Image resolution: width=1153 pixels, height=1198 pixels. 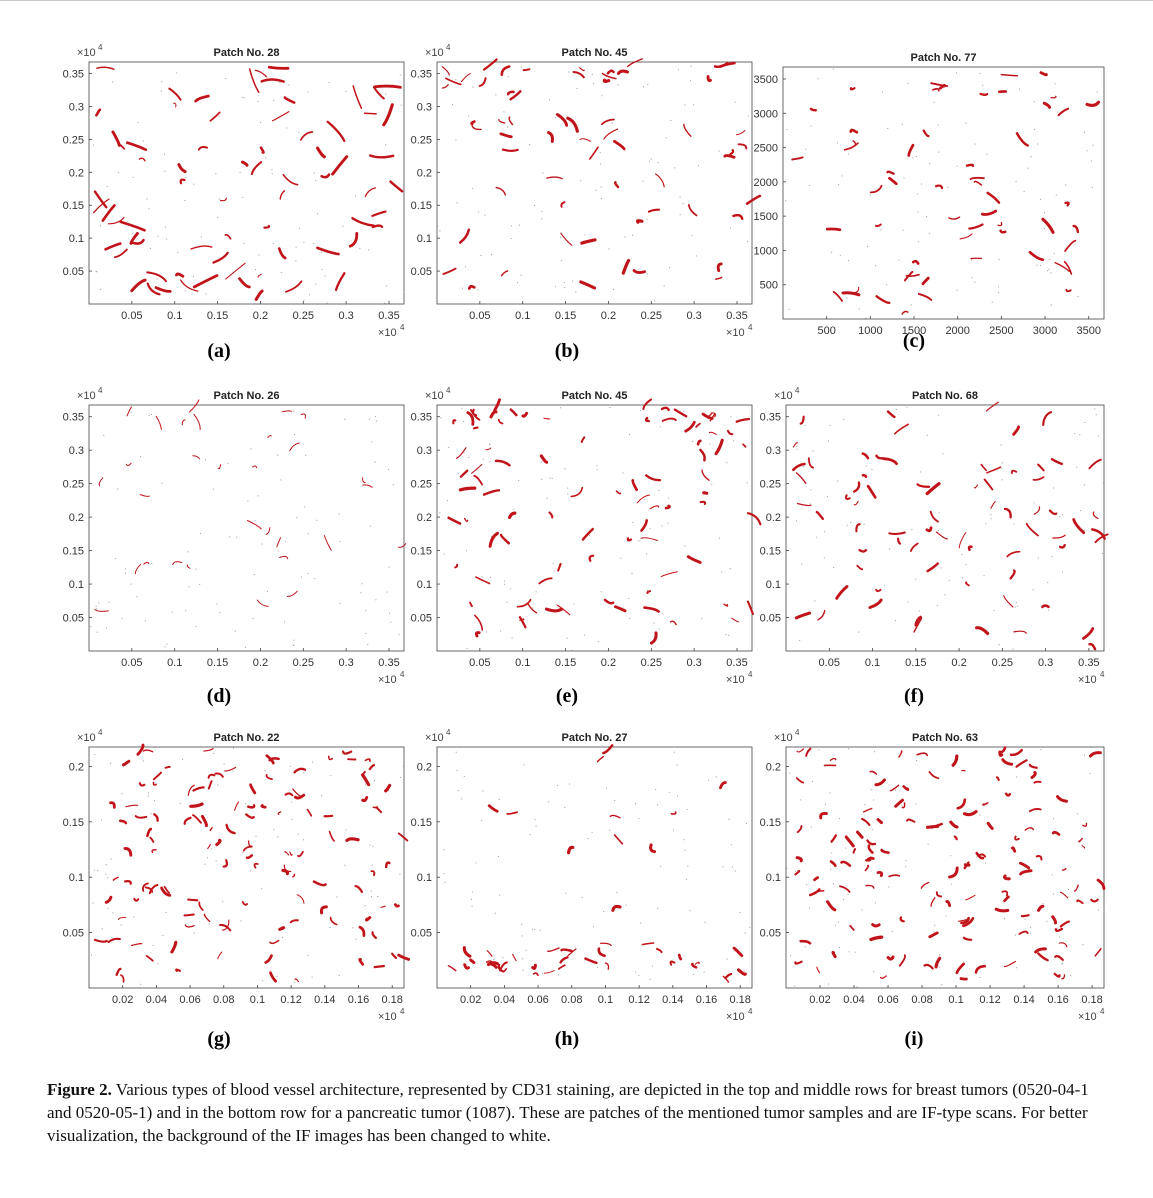 What do you see at coordinates (303, 663) in the screenshot?
I see `x-tick-label: 0.25` at bounding box center [303, 663].